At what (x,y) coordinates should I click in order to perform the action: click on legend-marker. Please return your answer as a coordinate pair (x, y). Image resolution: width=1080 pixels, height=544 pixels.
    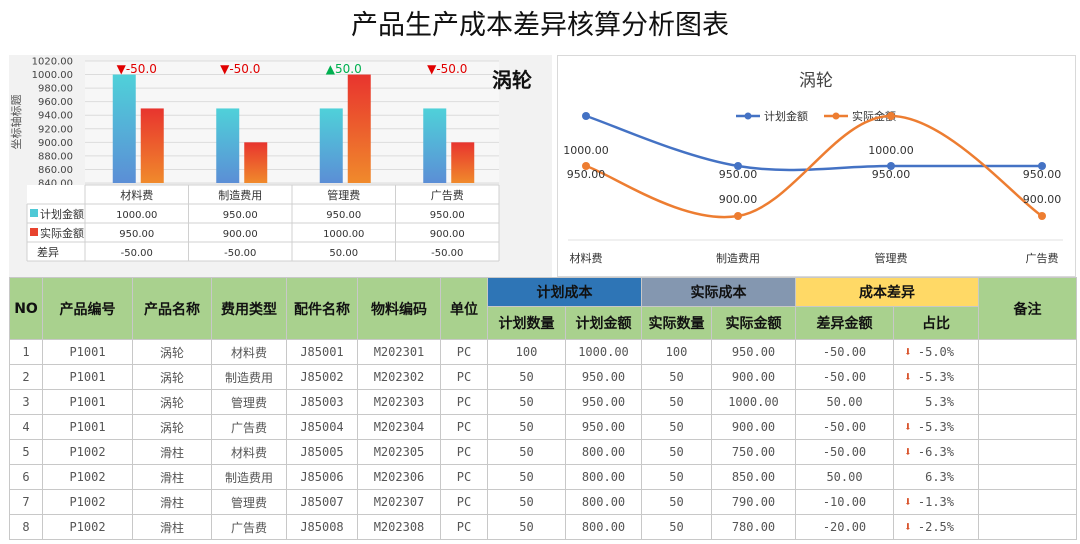
    Looking at the image, I should click on (748, 116).